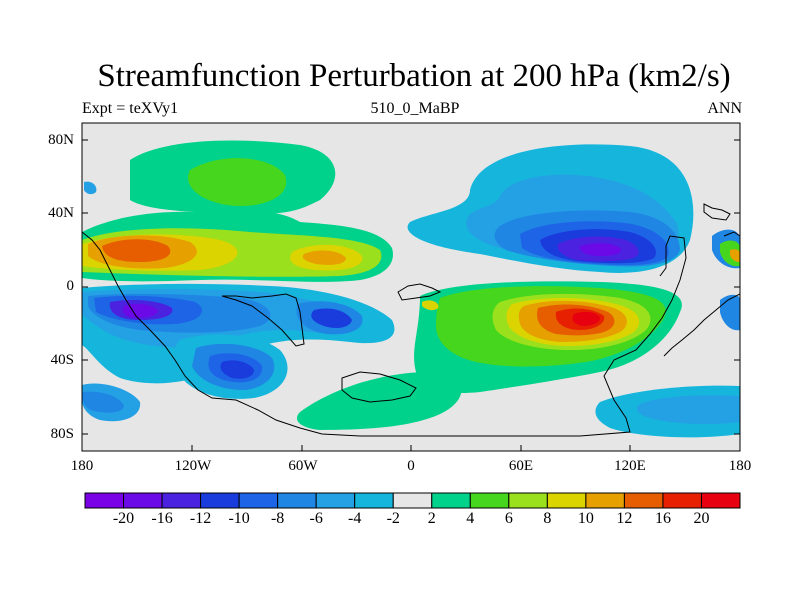 This screenshot has width=800, height=600. Describe the element at coordinates (470, 518) in the screenshot. I see `colorbar-label: 4` at that location.